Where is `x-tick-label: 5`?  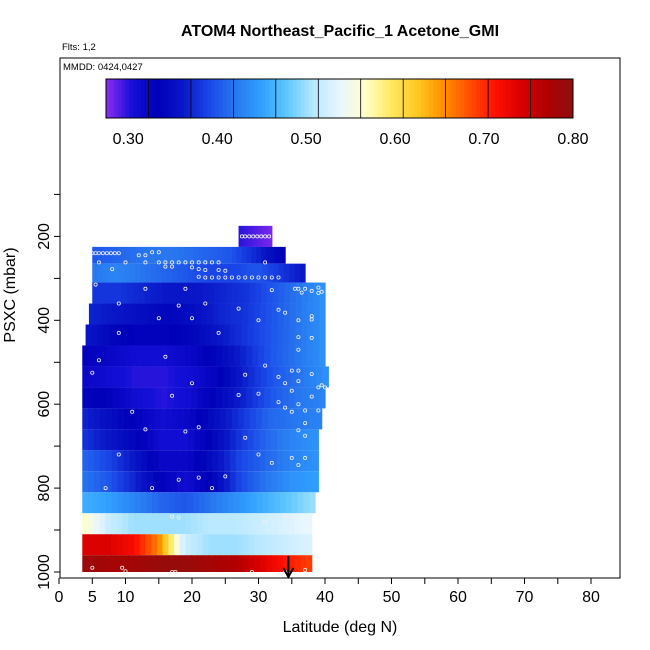
x-tick-label: 5 is located at coordinates (92, 597).